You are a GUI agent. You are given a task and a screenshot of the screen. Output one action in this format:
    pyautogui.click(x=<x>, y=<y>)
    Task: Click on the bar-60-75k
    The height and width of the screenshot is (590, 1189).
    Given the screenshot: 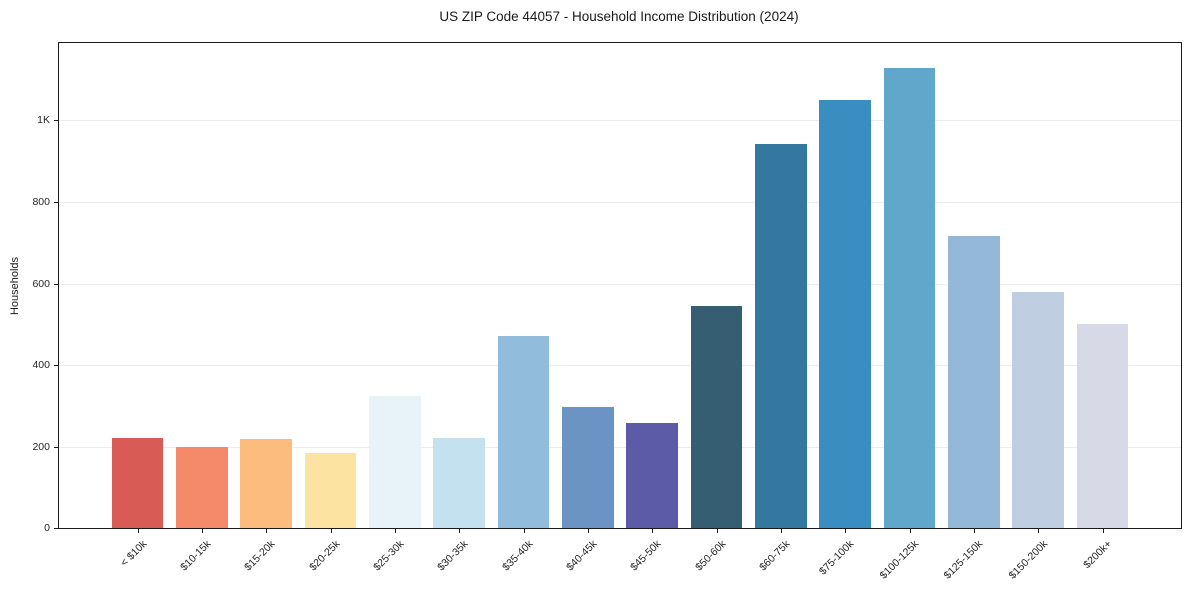 What is the action you would take?
    pyautogui.click(x=781, y=336)
    